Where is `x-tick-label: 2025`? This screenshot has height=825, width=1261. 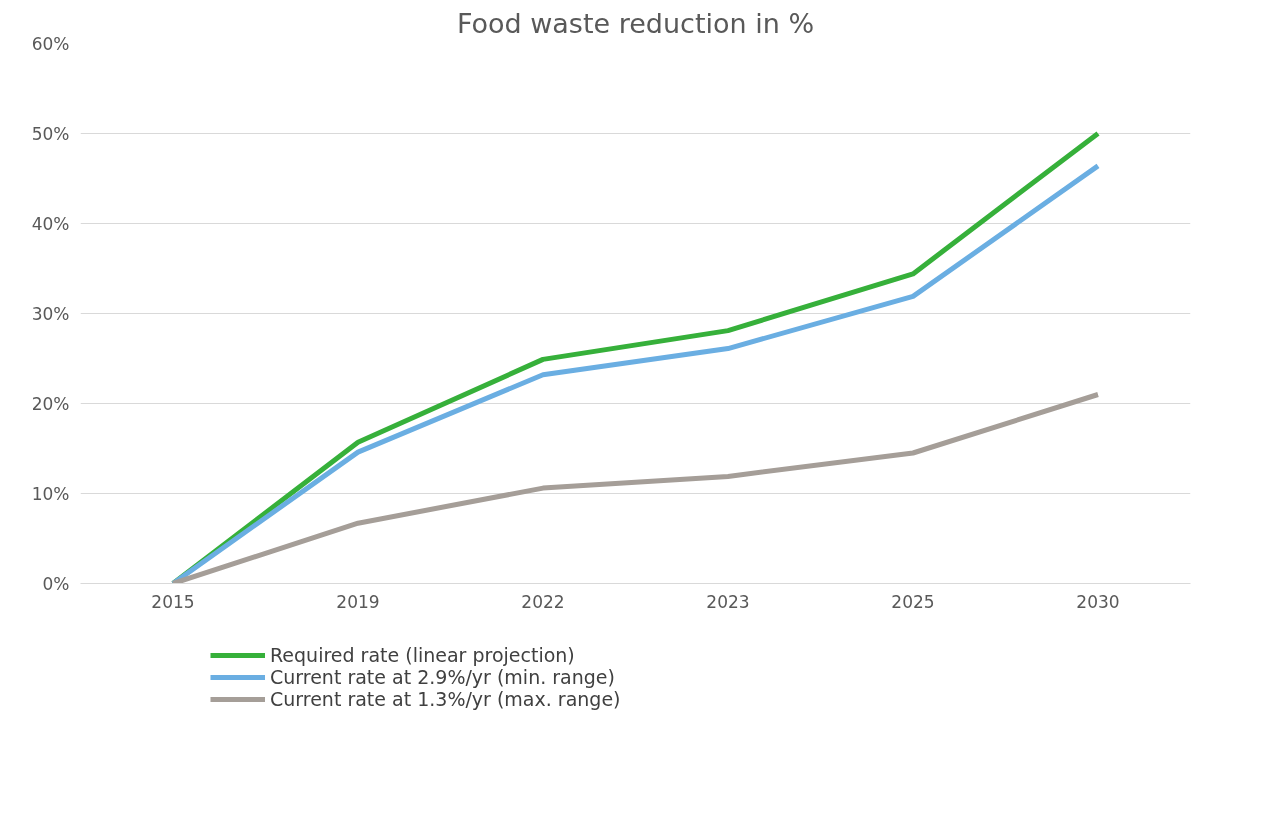 x-tick-label: 2025 is located at coordinates (913, 601).